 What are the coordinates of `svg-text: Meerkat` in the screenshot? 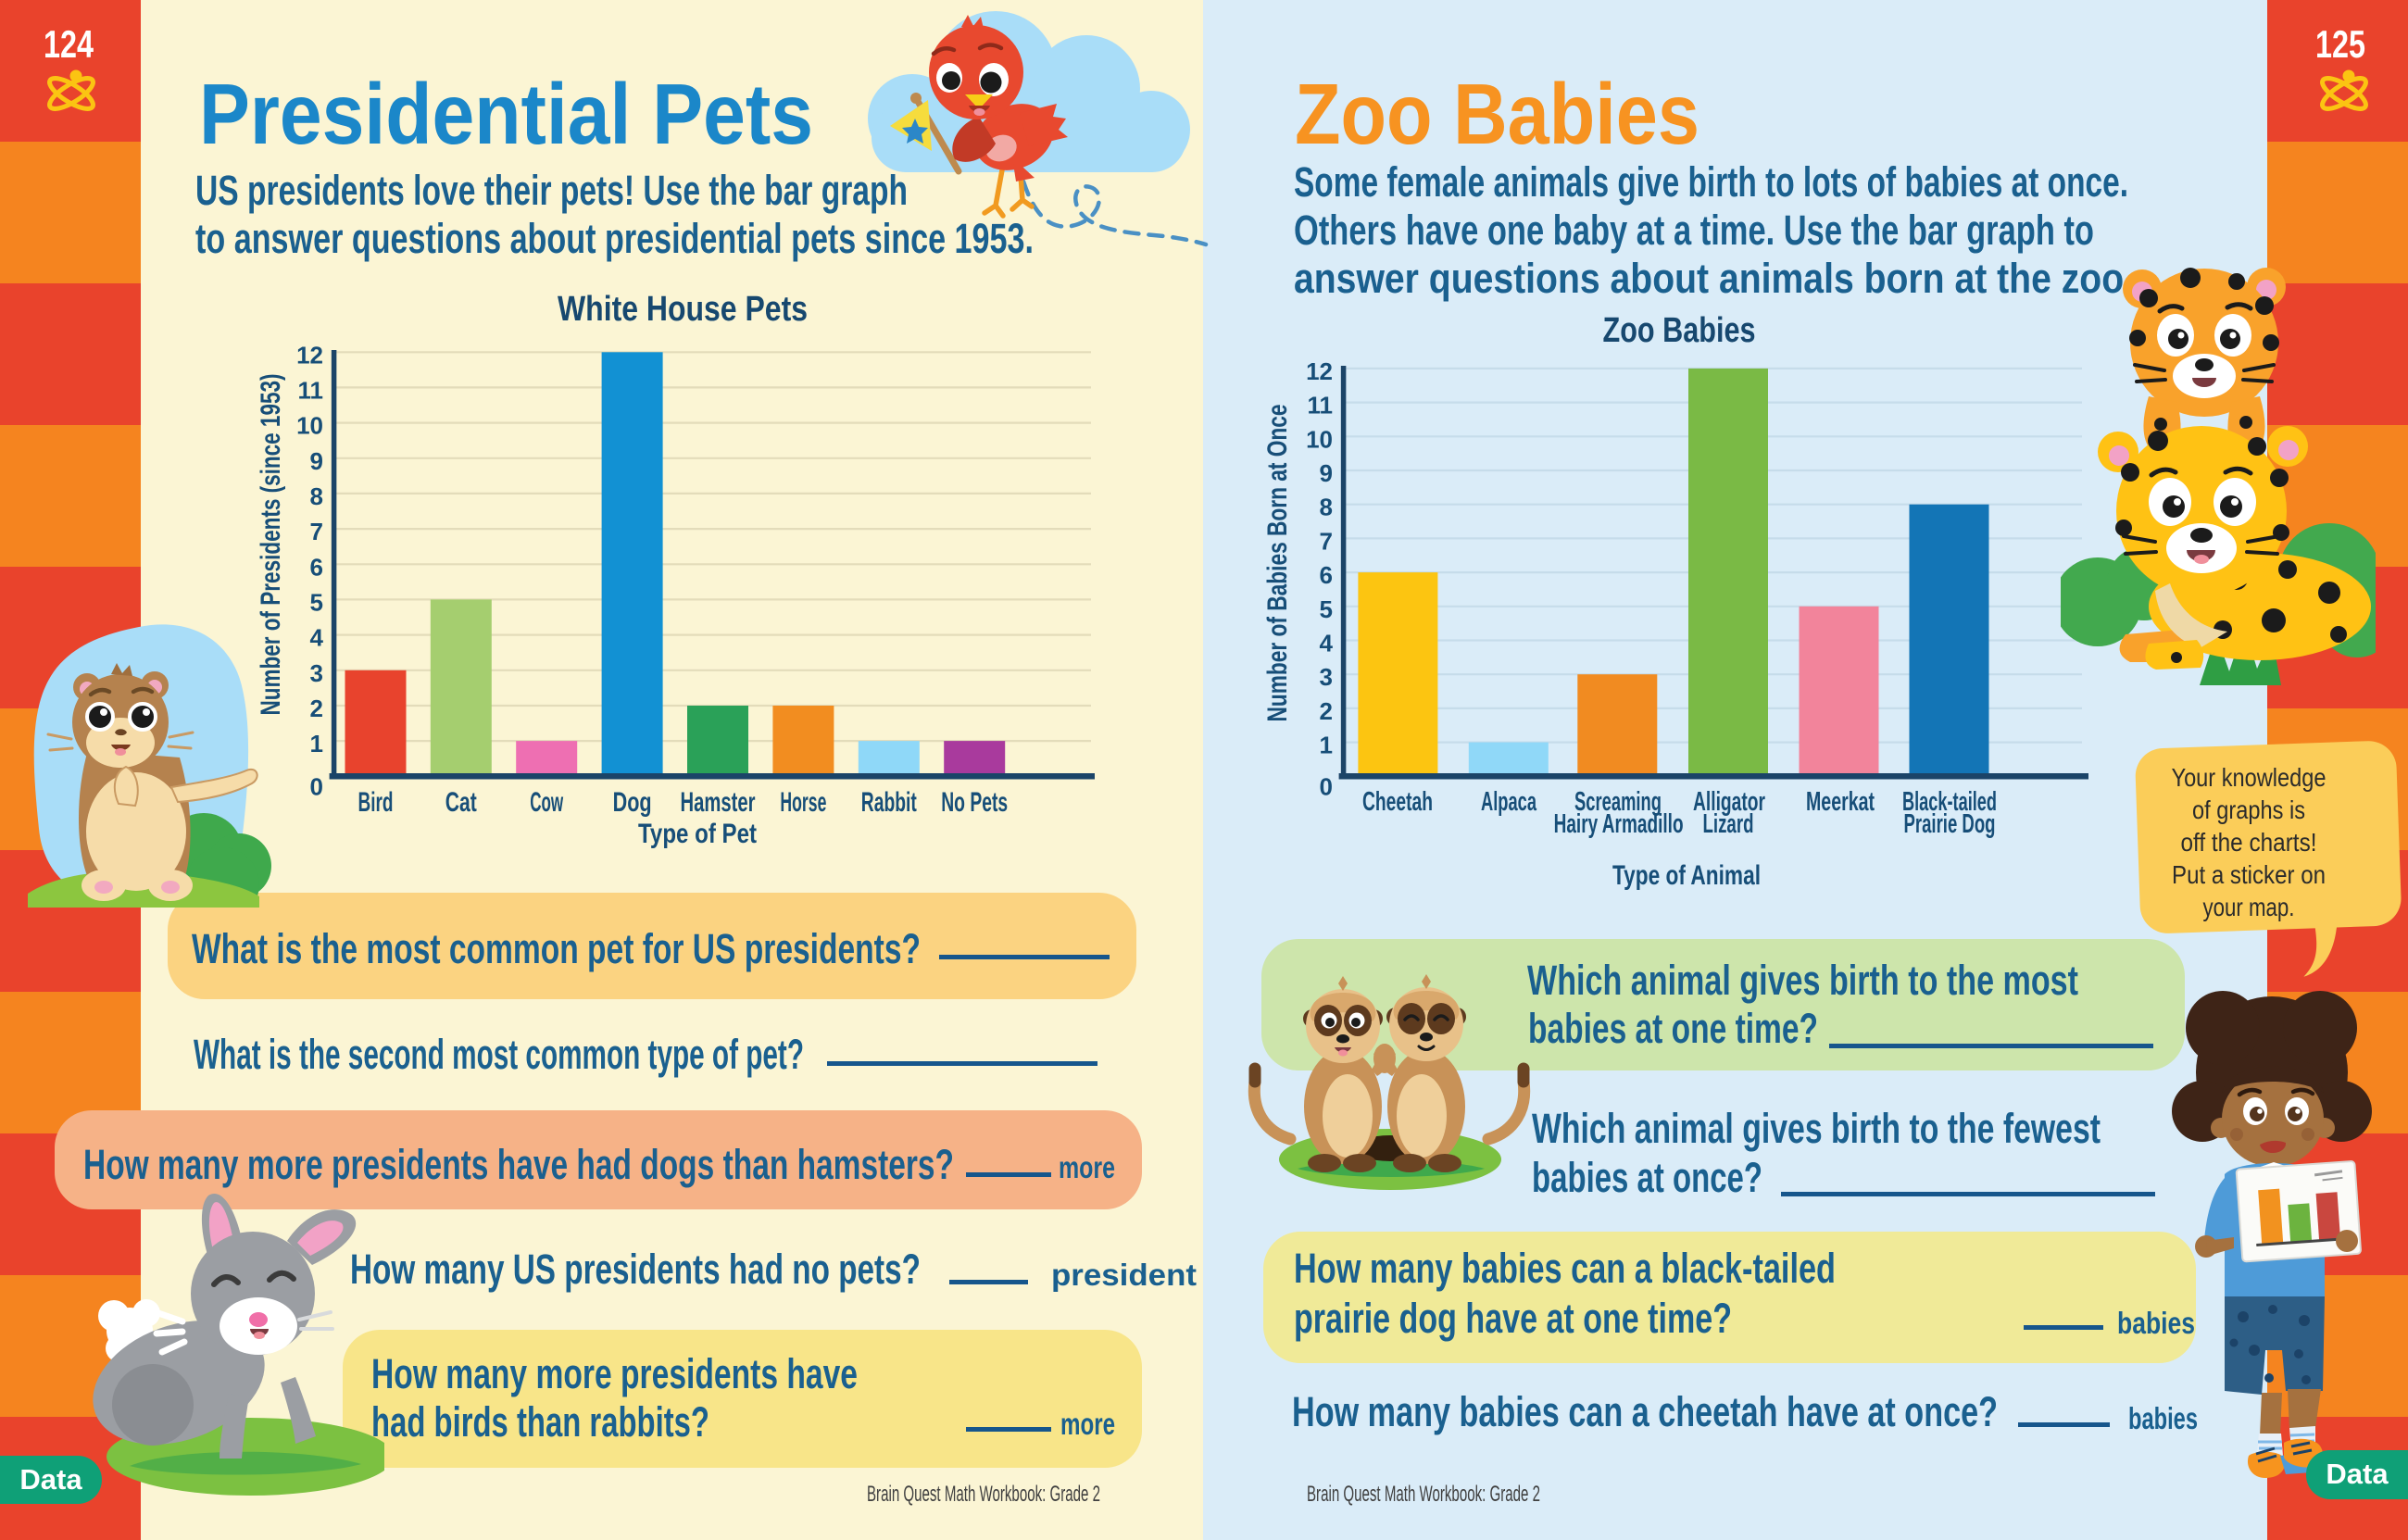 It's located at (1840, 802).